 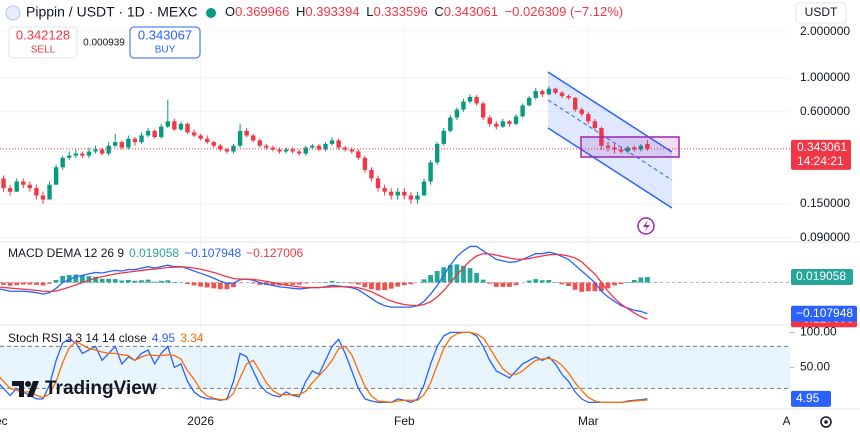 What do you see at coordinates (104, 43) in the screenshot?
I see `spread: 0.000939` at bounding box center [104, 43].